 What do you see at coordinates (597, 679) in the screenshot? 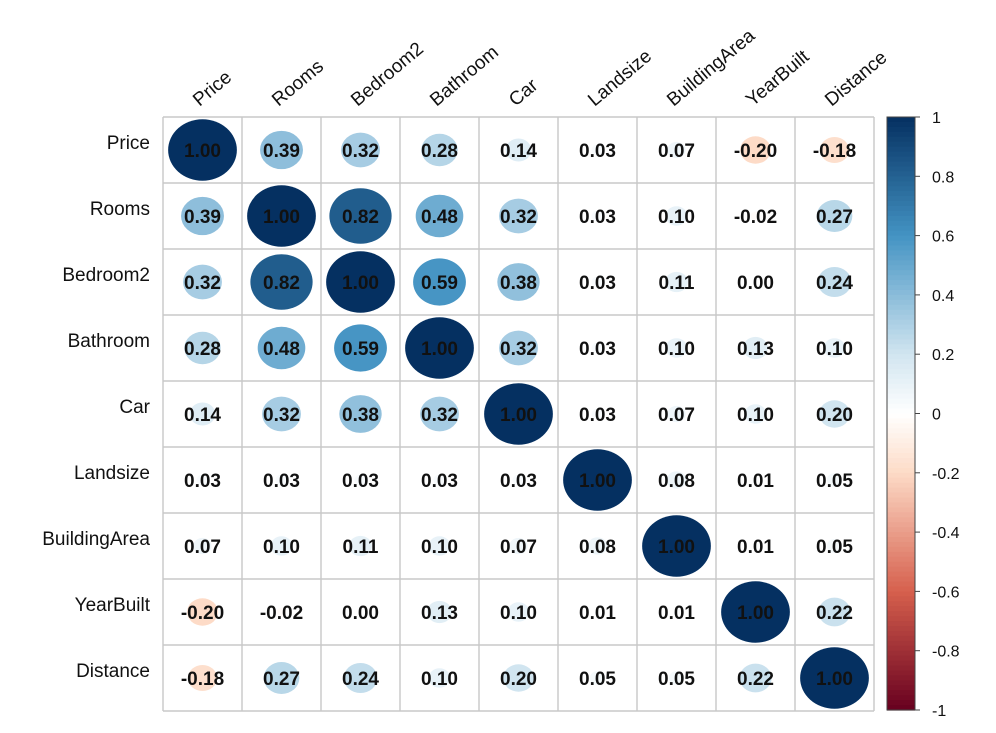
I see `corr-value-distance-landsize: 0.05` at bounding box center [597, 679].